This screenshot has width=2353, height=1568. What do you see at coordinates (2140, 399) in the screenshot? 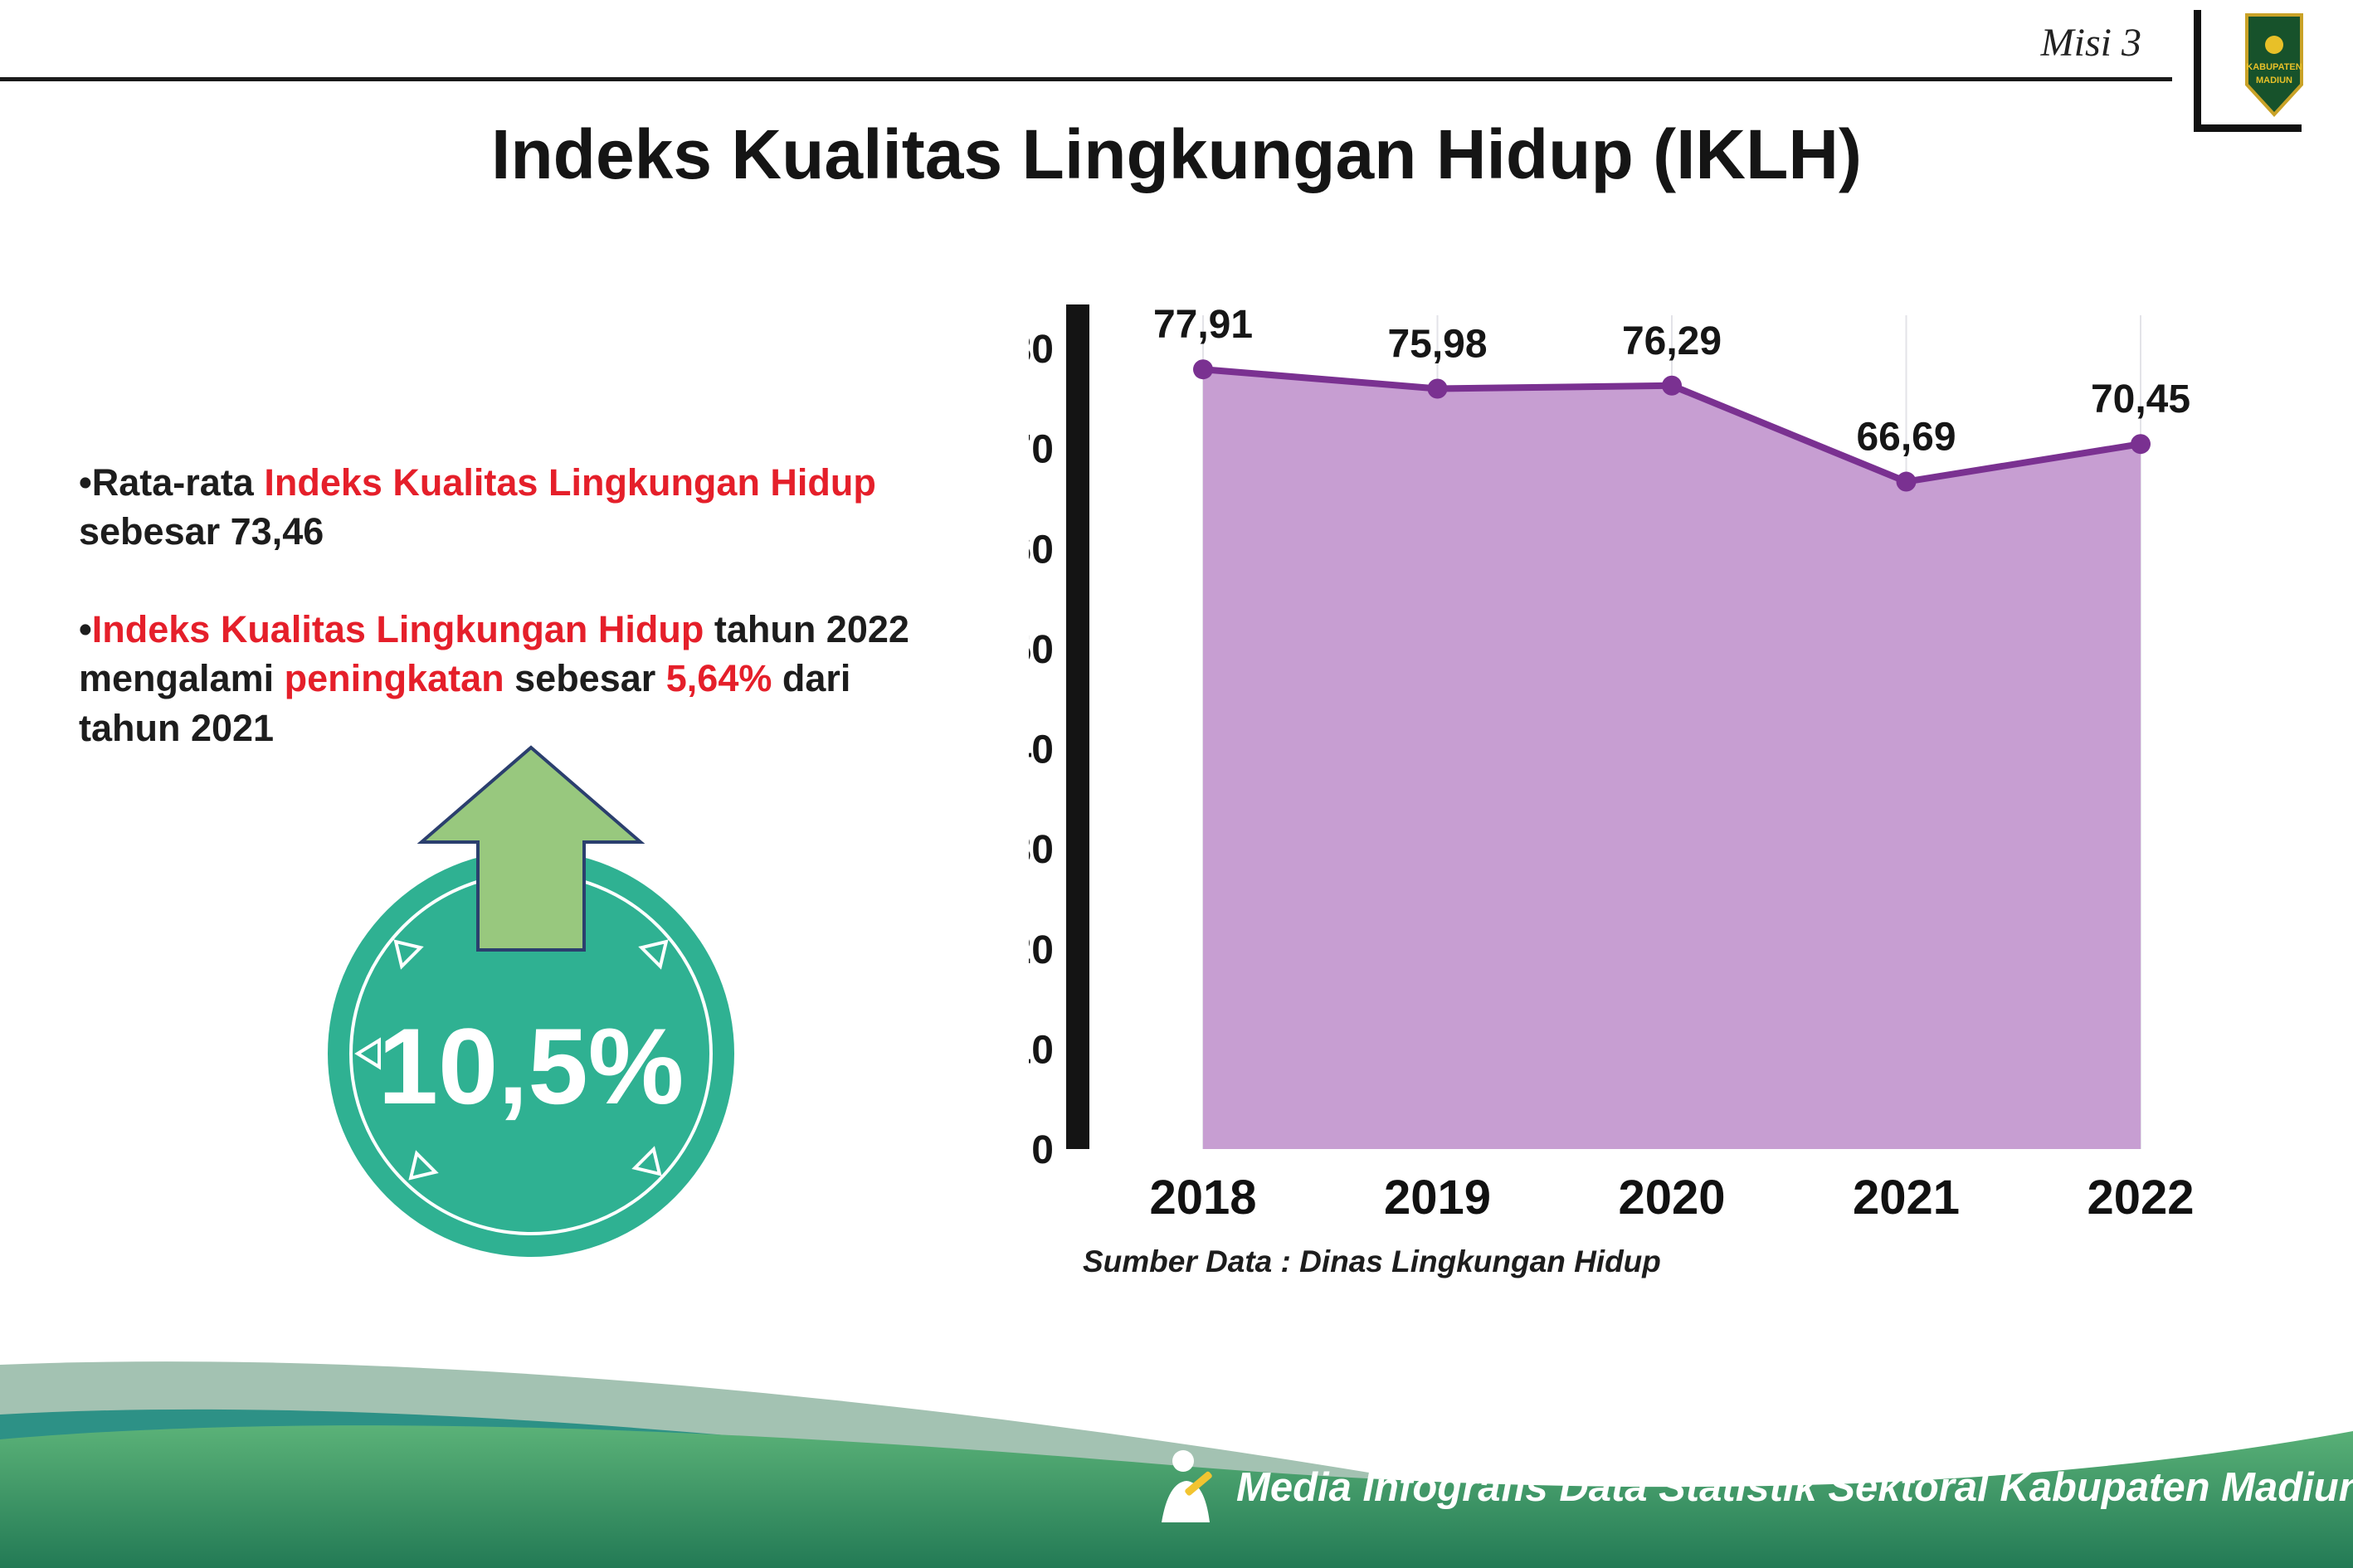
I see `value-label: 70,45` at bounding box center [2140, 399].